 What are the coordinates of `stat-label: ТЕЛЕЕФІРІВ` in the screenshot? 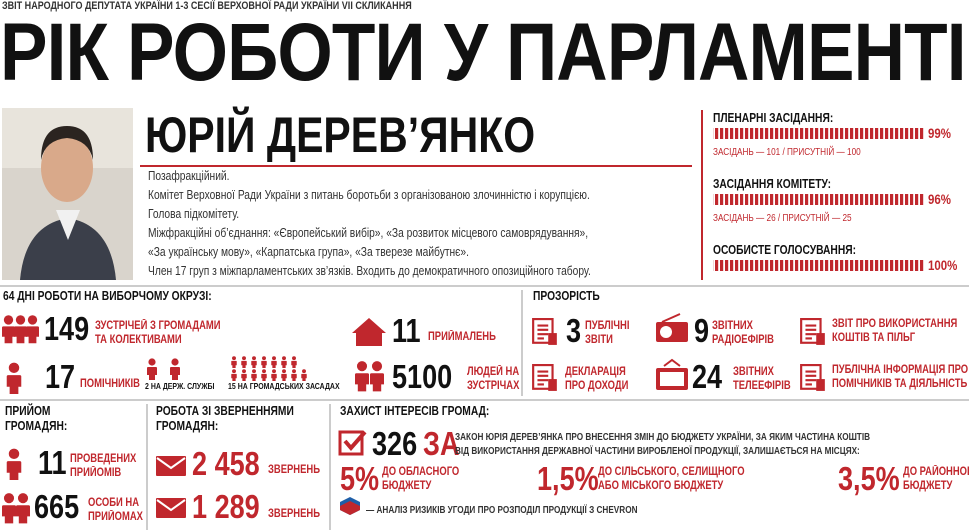 It's located at (762, 386).